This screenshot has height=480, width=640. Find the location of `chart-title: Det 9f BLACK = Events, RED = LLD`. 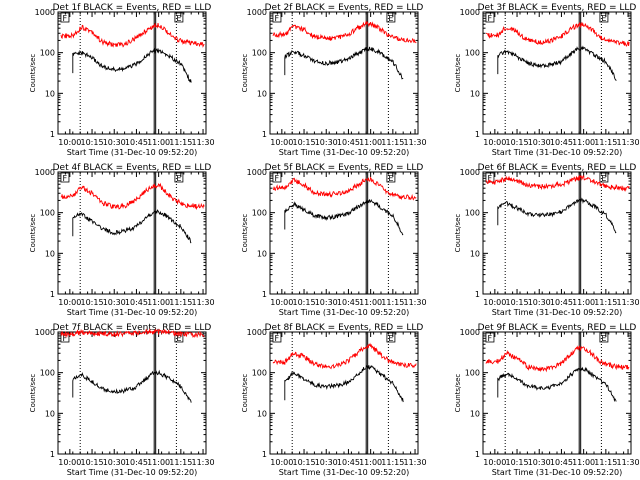

chart-title: Det 9f BLACK = Events, RED = LLD is located at coordinates (557, 328).